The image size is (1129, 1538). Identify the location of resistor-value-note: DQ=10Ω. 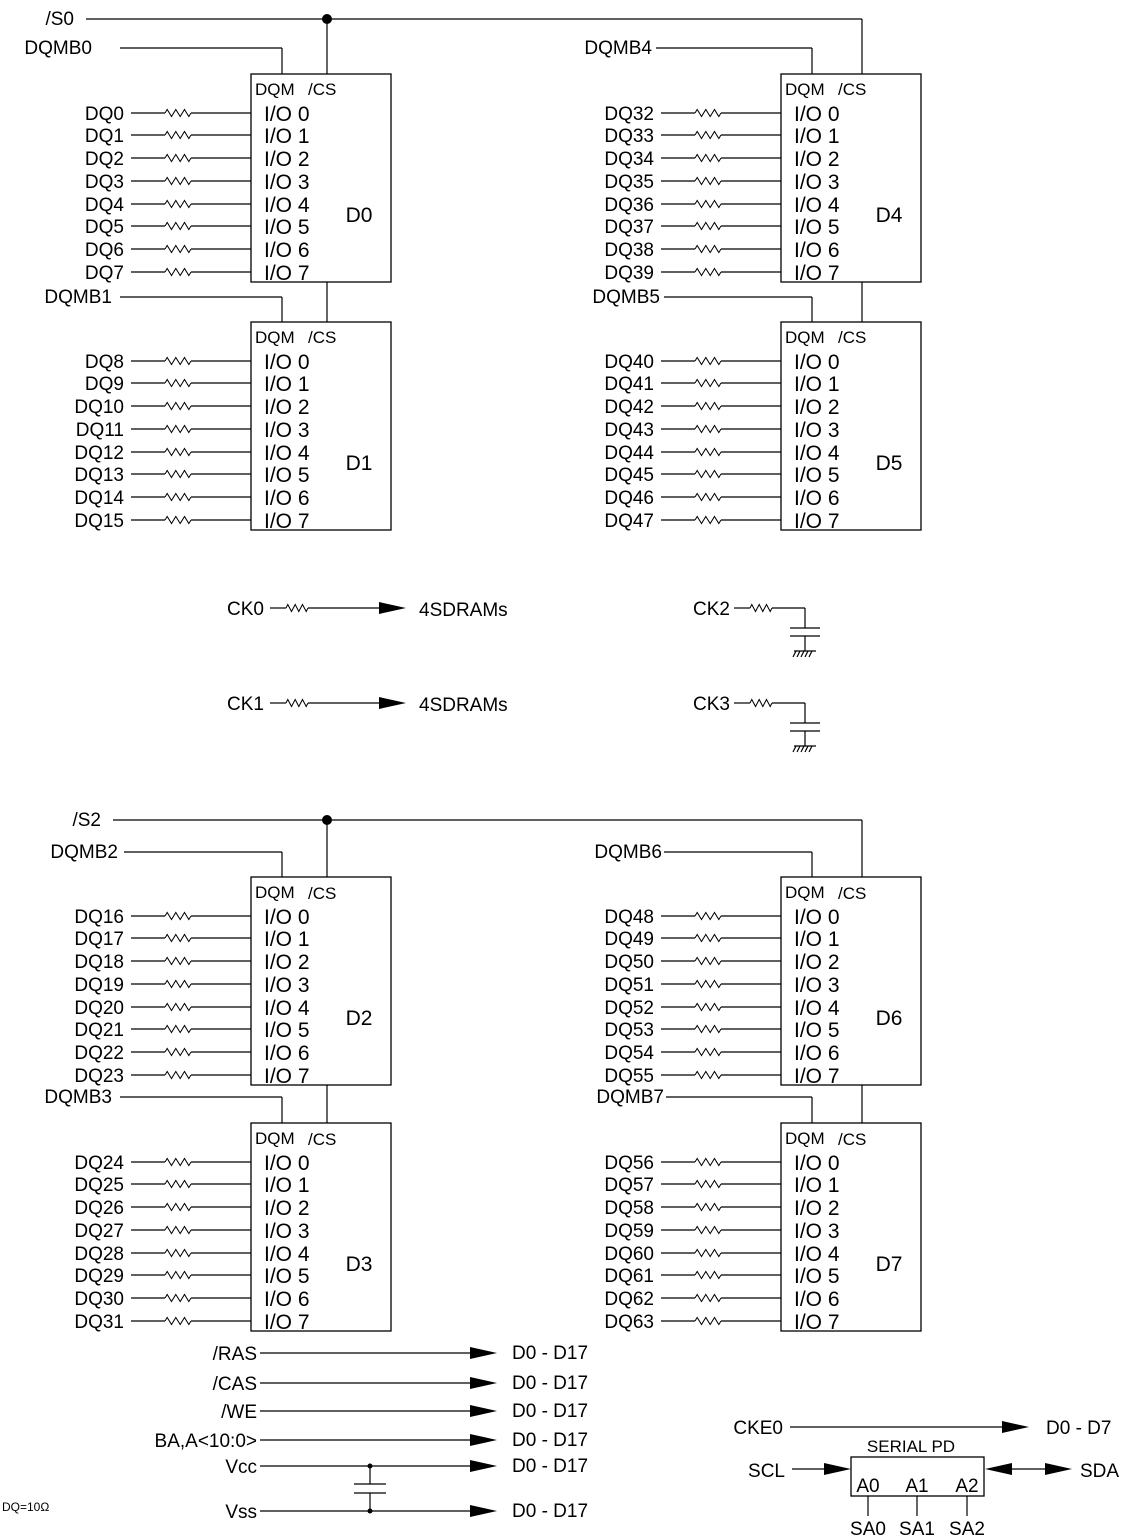
(25, 1507).